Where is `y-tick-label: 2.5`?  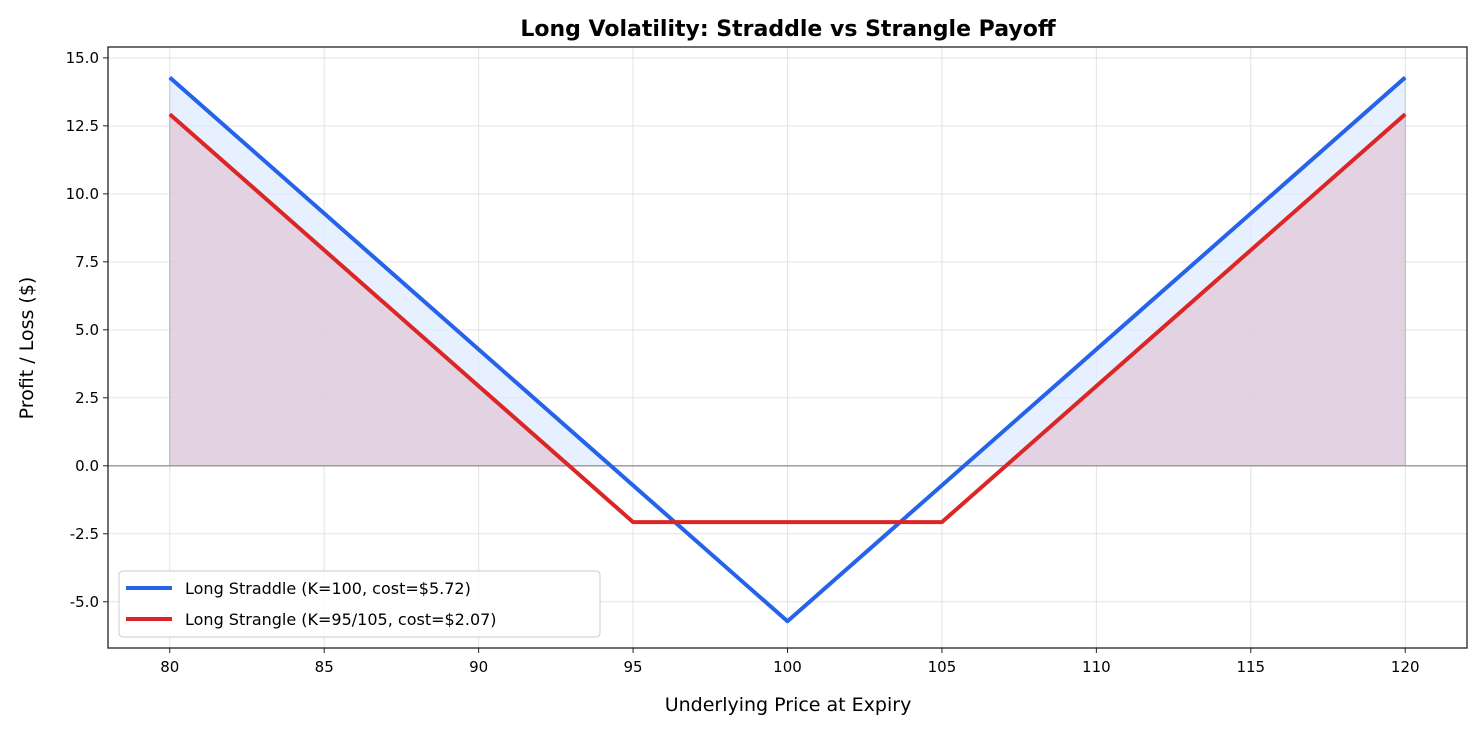 y-tick-label: 2.5 is located at coordinates (87, 398).